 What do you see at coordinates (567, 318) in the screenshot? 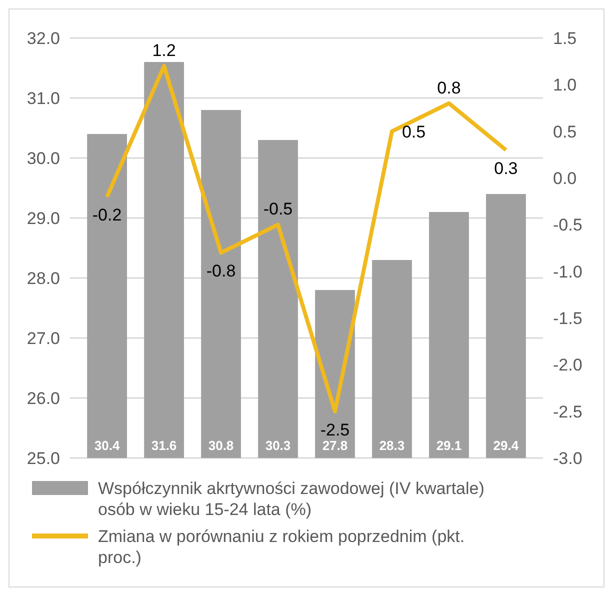
I see `y2-tick-label: -1.5` at bounding box center [567, 318].